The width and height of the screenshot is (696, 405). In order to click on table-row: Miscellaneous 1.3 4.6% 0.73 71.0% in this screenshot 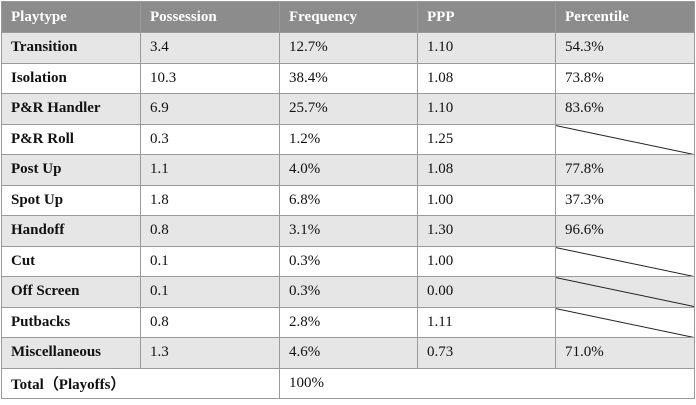, I will do `click(348, 353)`.